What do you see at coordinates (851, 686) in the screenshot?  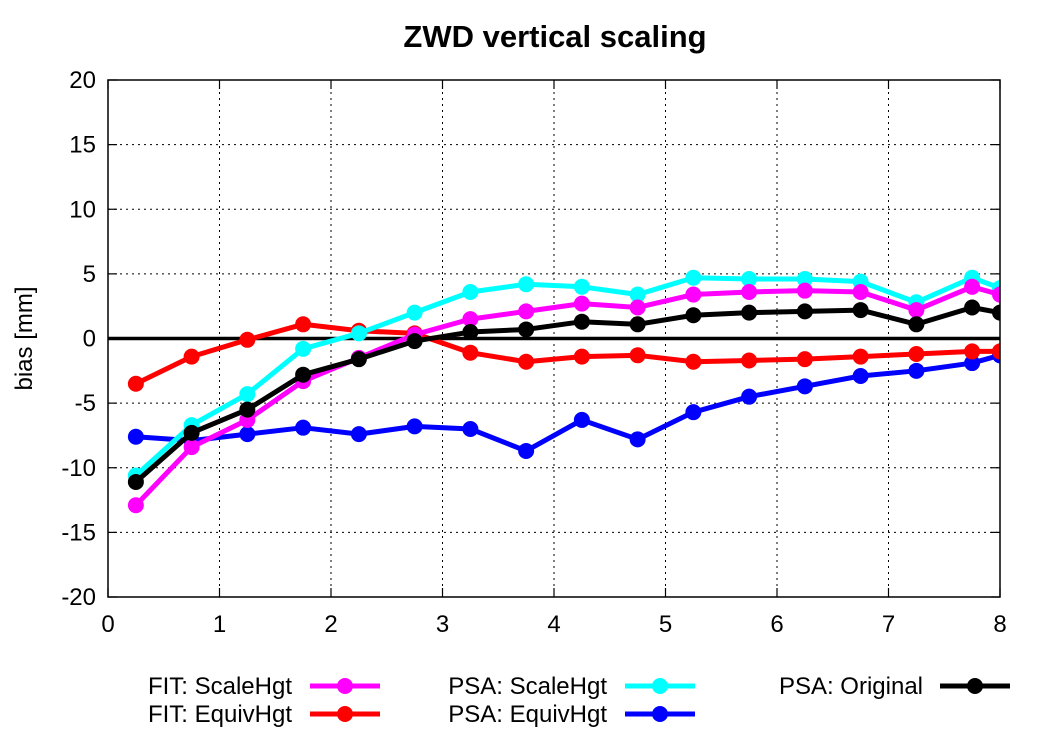 I see `legend-label: PSA: Original` at bounding box center [851, 686].